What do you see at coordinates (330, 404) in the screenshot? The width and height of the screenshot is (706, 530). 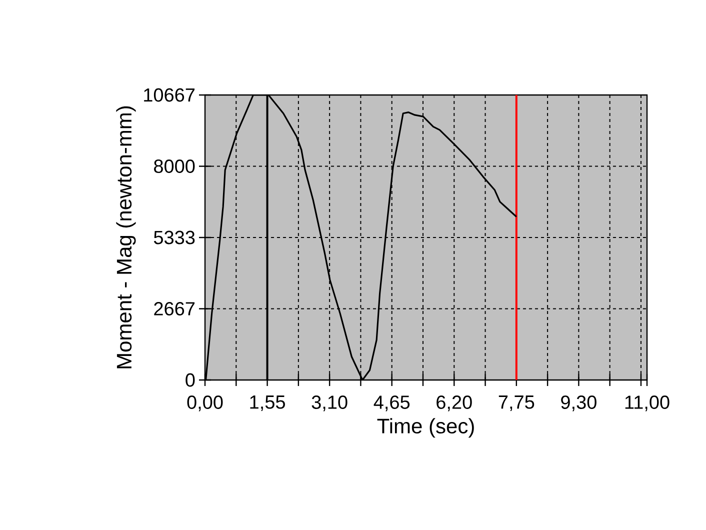 I see `x-tick-label: 3,10` at bounding box center [330, 404].